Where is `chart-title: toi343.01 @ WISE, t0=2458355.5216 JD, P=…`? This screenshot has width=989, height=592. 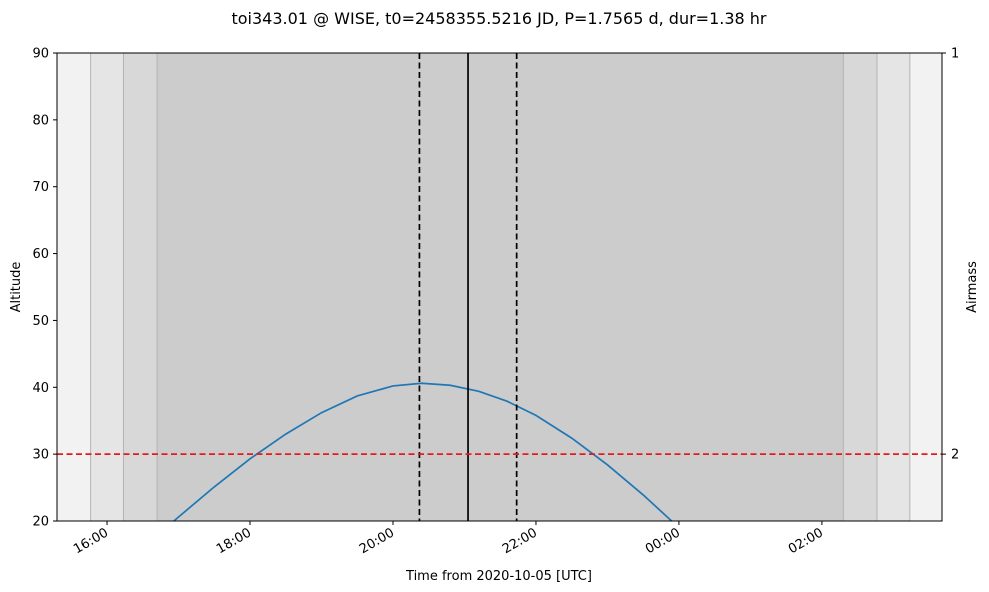 chart-title: toi343.01 @ WISE, t0=2458355.5216 JD, P=… is located at coordinates (498, 18).